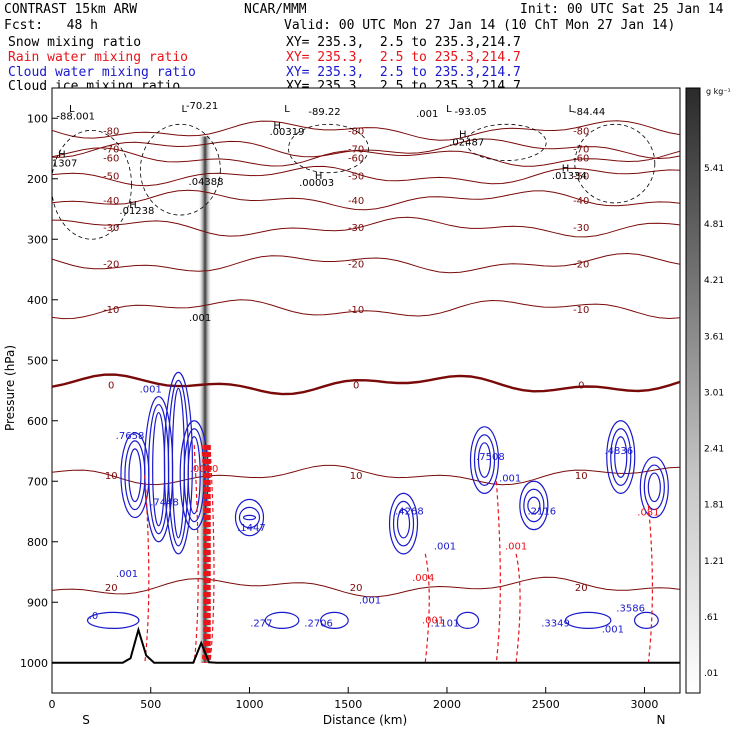  I want to click on contour-value-label: .0, so click(94, 616).